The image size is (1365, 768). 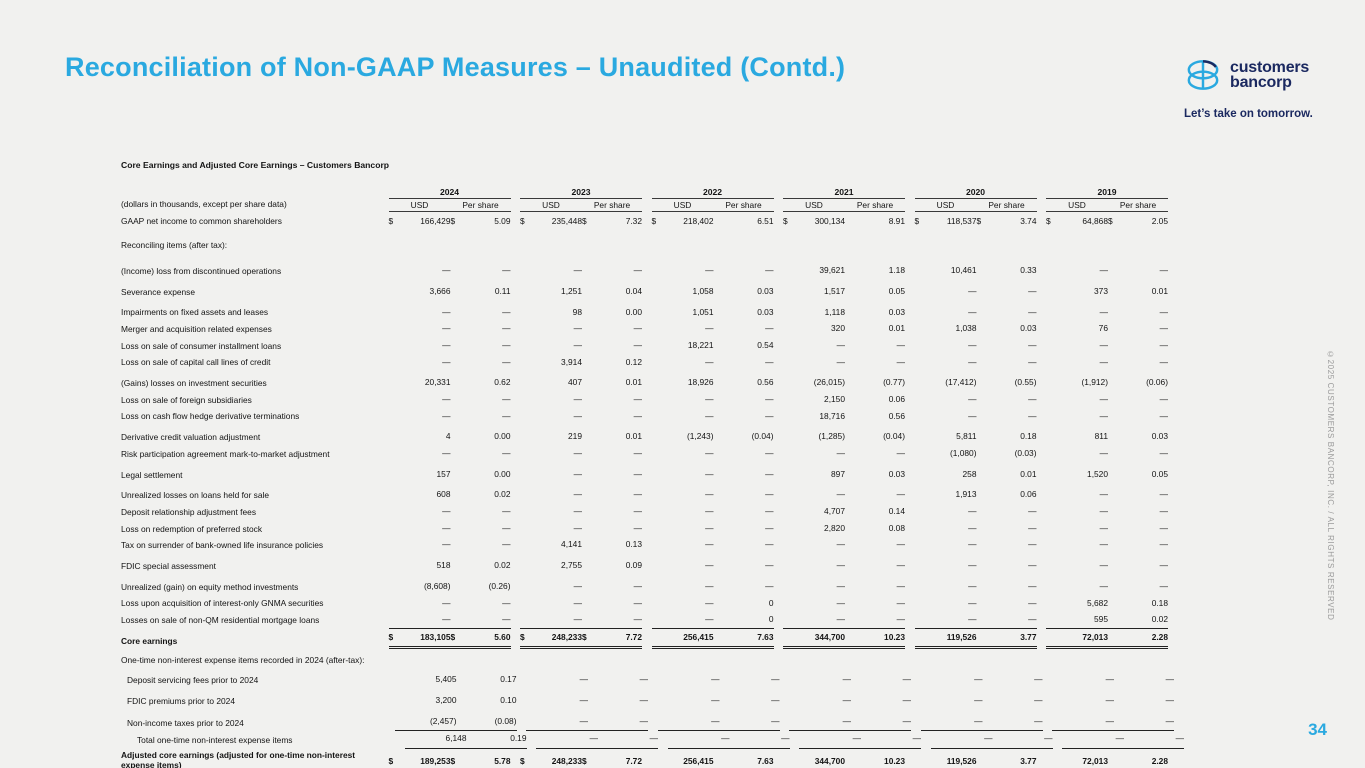 I want to click on usd-cell: 6,148, so click(x=436, y=738).